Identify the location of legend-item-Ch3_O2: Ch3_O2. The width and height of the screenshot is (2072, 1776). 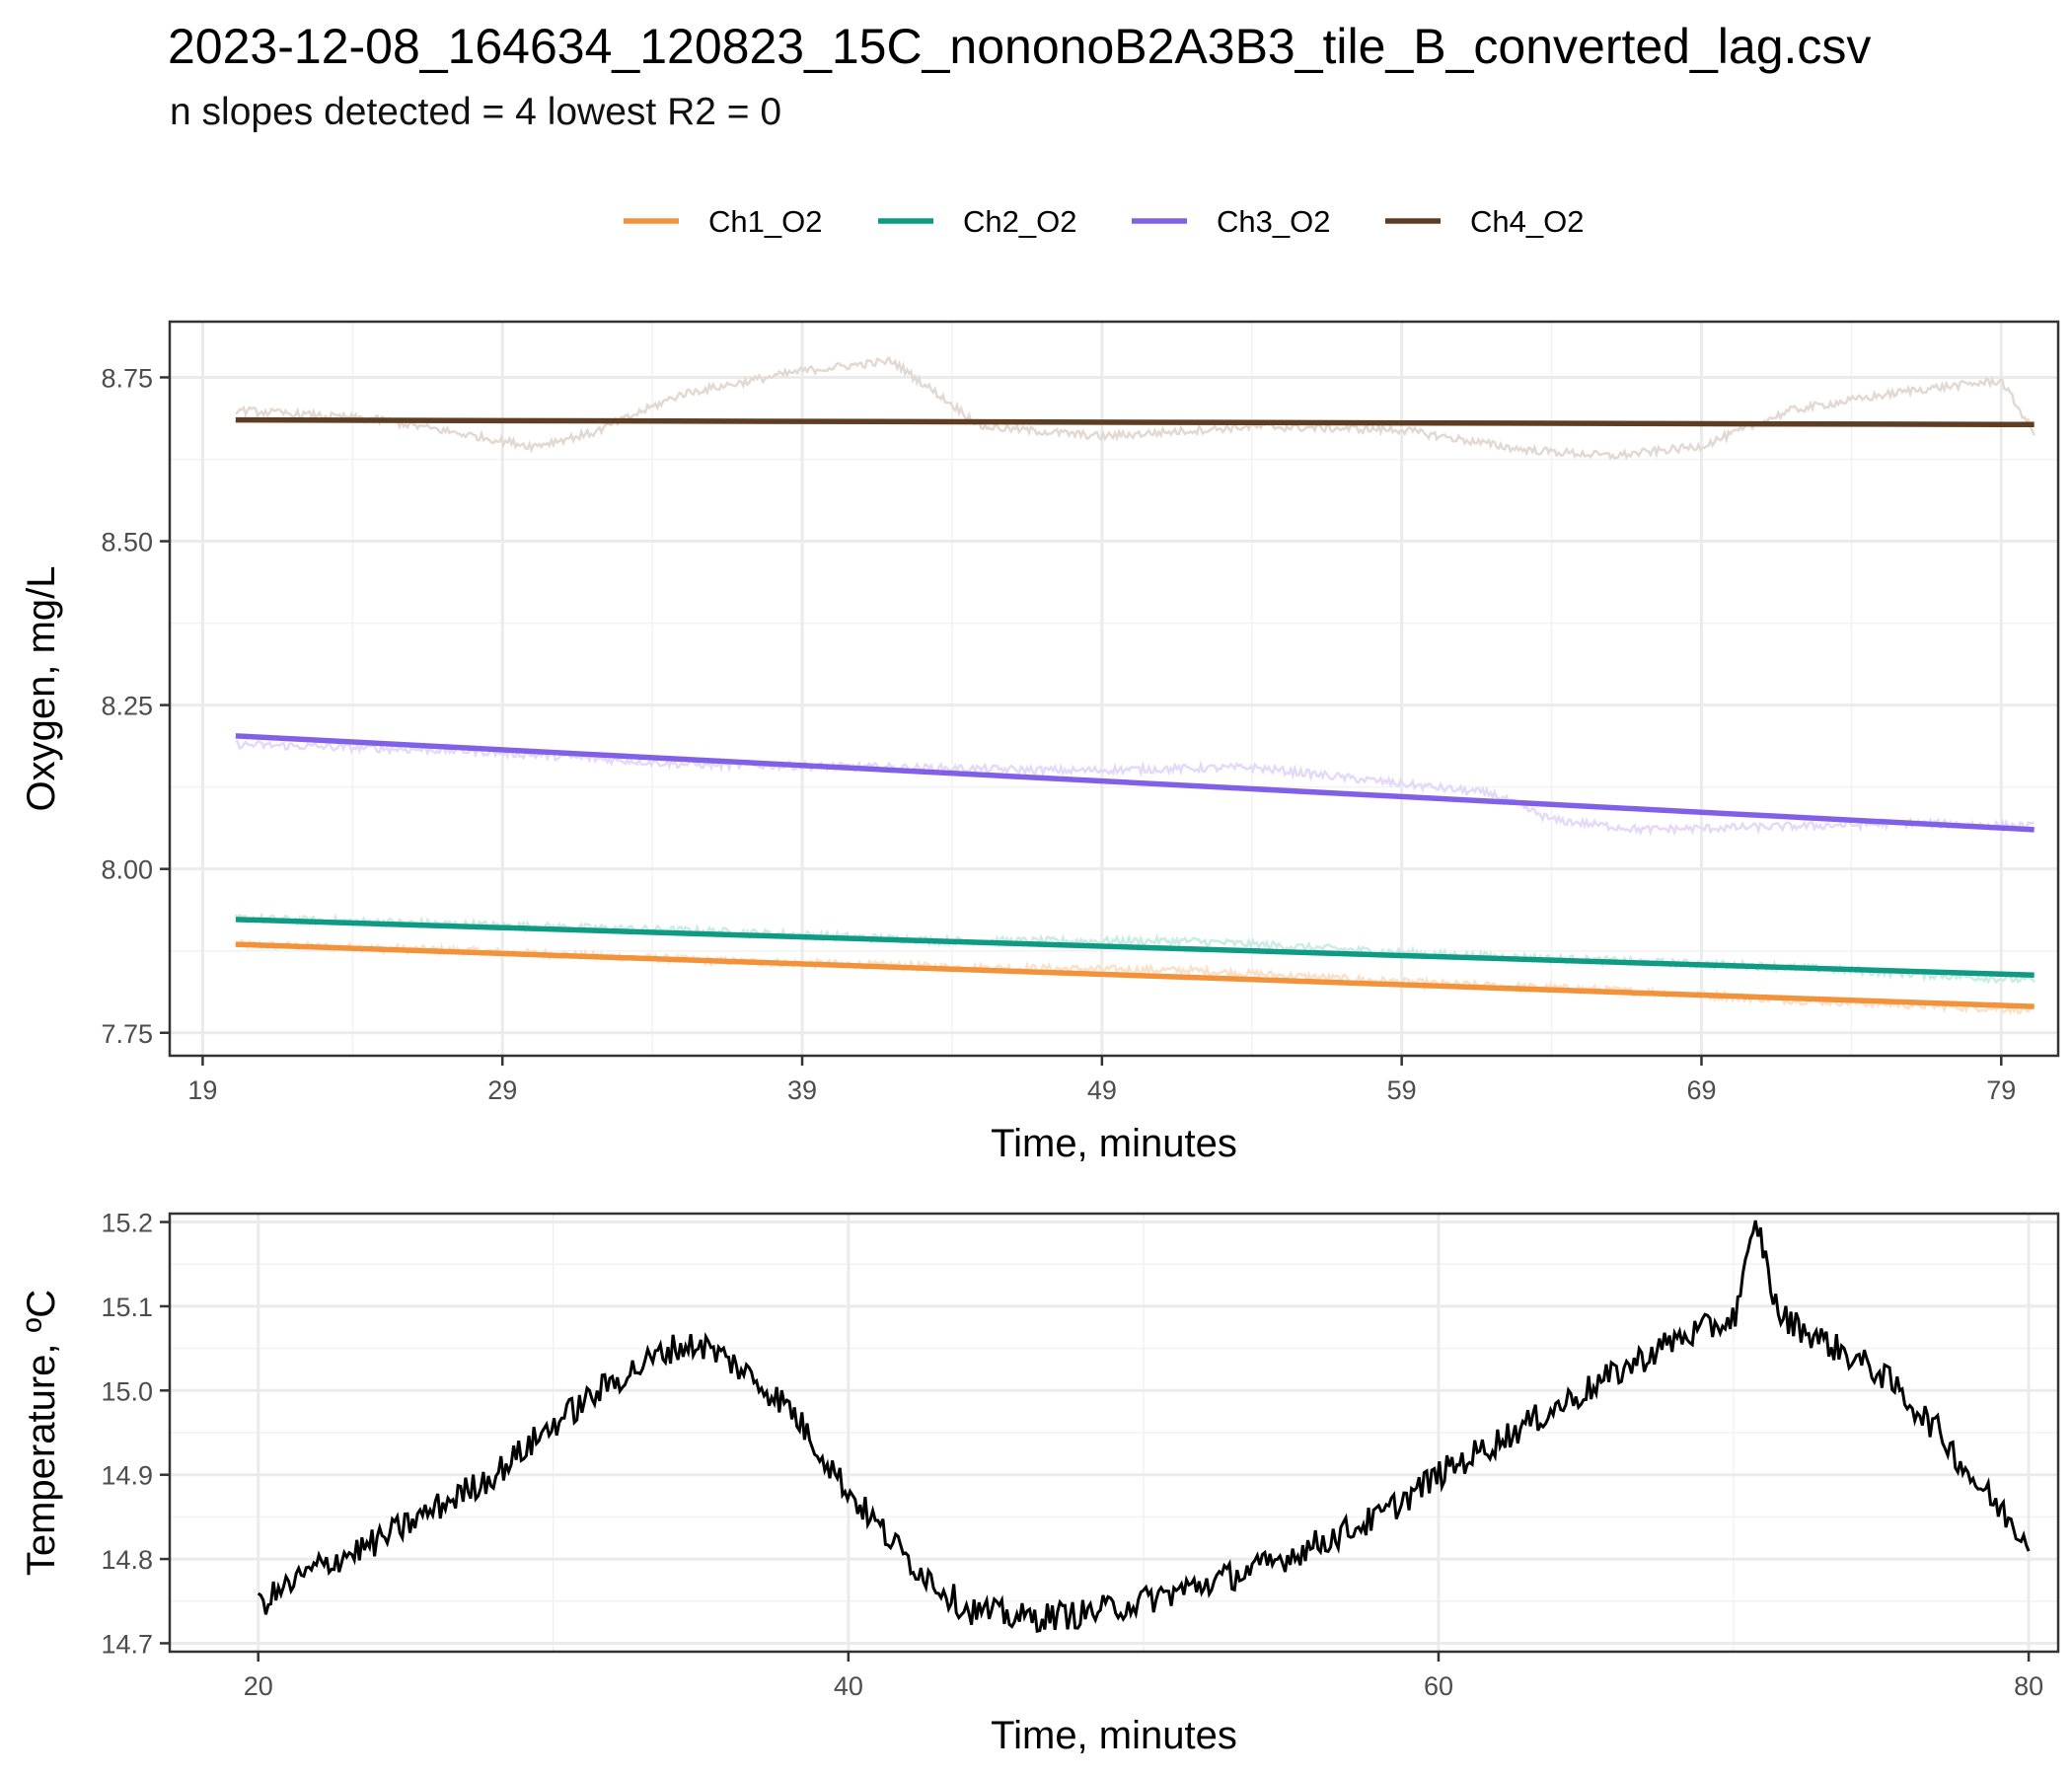
(1231, 222).